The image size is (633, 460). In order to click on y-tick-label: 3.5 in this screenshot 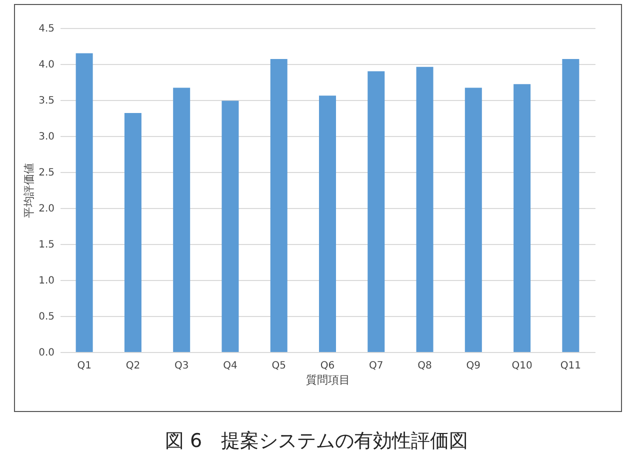, I will do `click(46, 101)`.